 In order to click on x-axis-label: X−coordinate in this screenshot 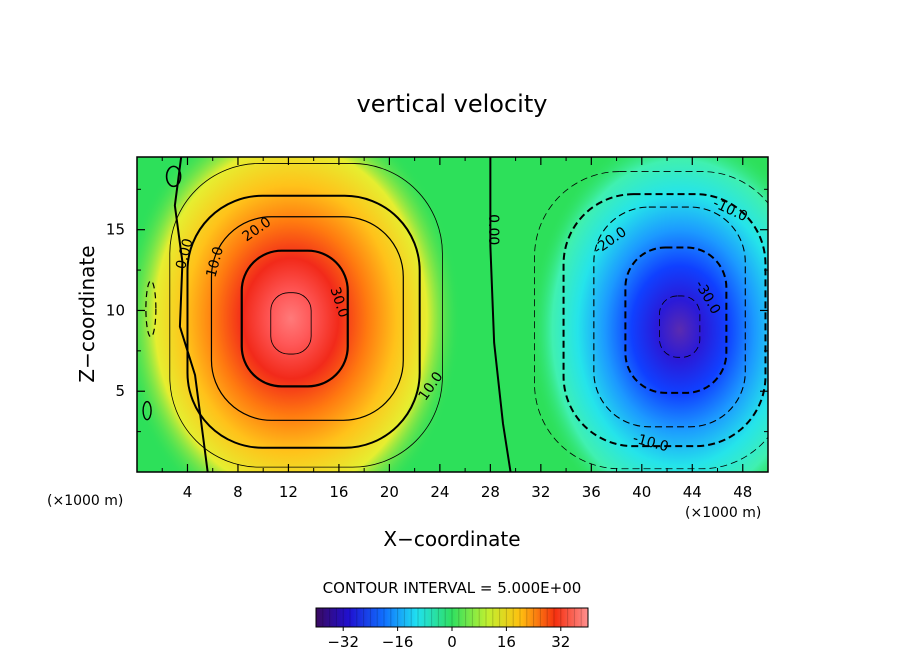, I will do `click(451, 539)`.